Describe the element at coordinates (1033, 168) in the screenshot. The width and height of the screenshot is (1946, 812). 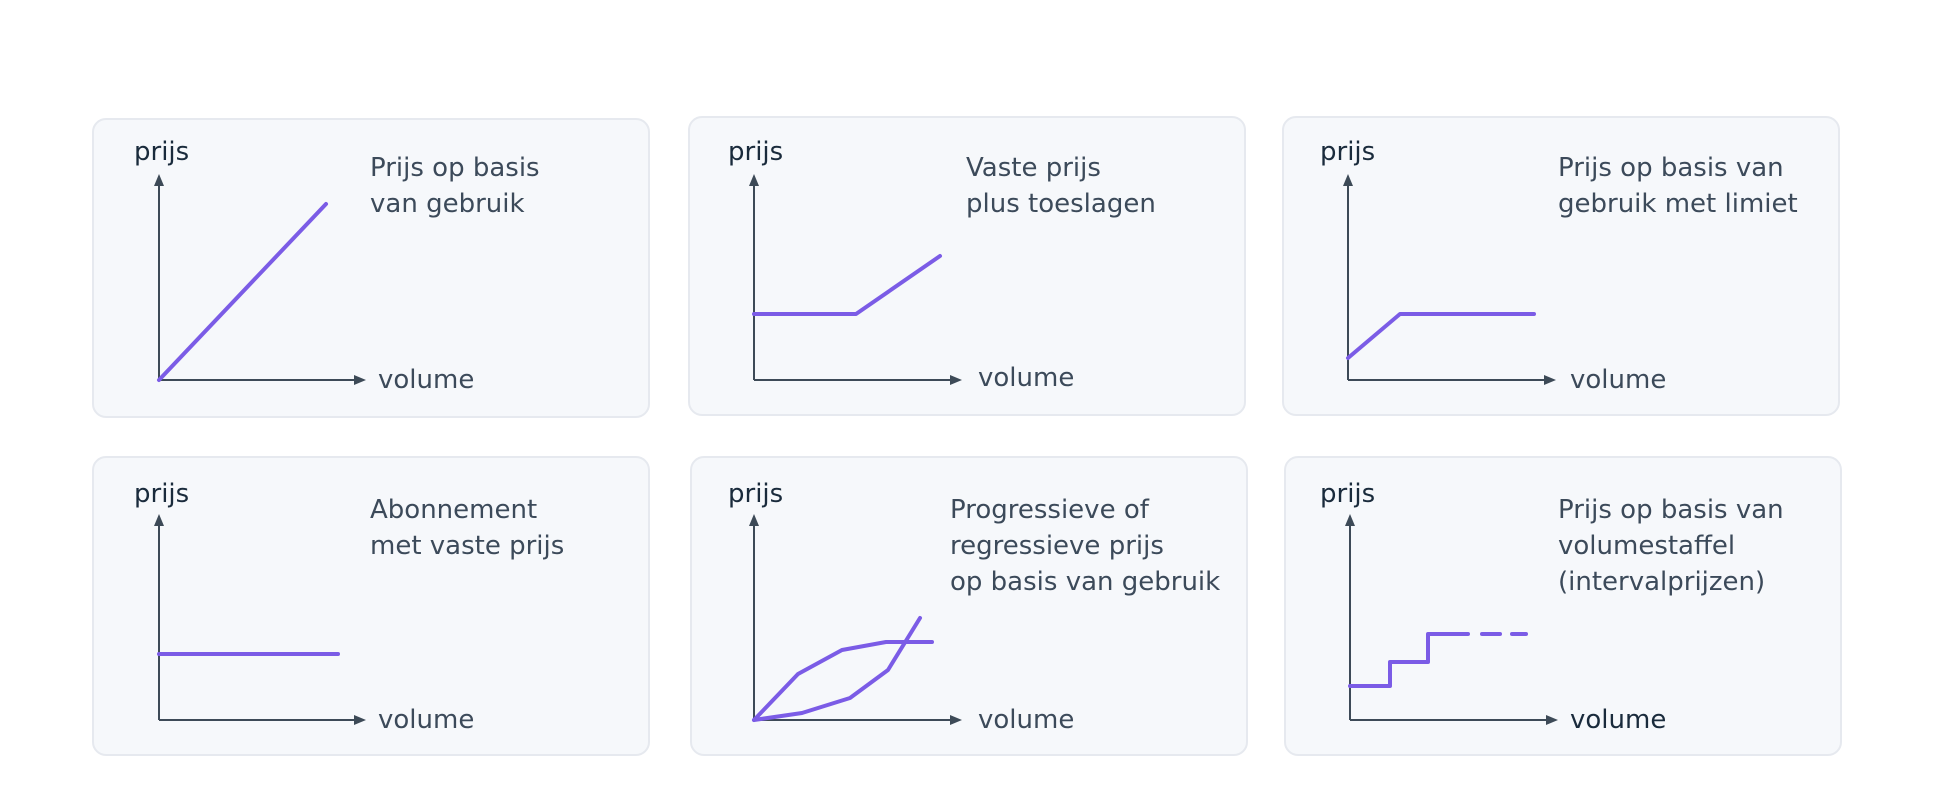
I see `card-title-line: Vaste prijs` at that location.